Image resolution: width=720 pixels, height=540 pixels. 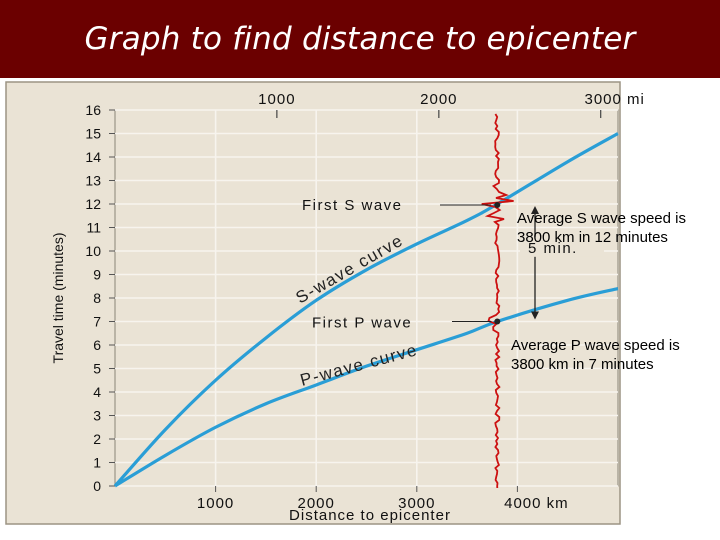 I want to click on first-p-wave-label: First P wave, so click(x=362, y=323).